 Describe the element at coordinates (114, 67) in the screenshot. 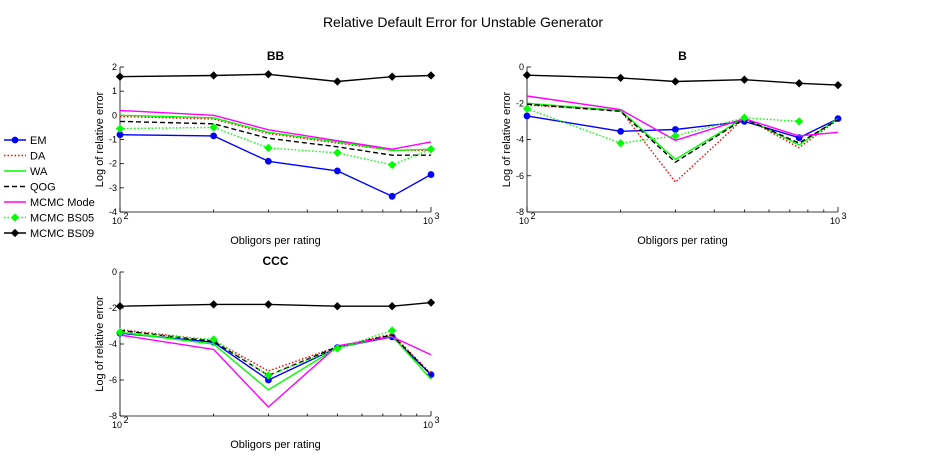

I see `y-tick-label: 2` at that location.